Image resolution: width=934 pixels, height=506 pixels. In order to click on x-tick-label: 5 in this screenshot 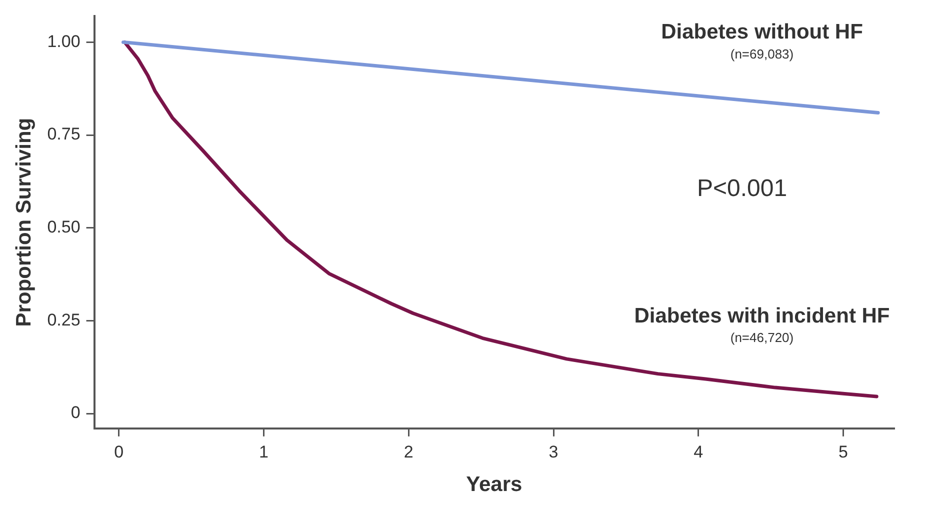, I will do `click(843, 452)`.